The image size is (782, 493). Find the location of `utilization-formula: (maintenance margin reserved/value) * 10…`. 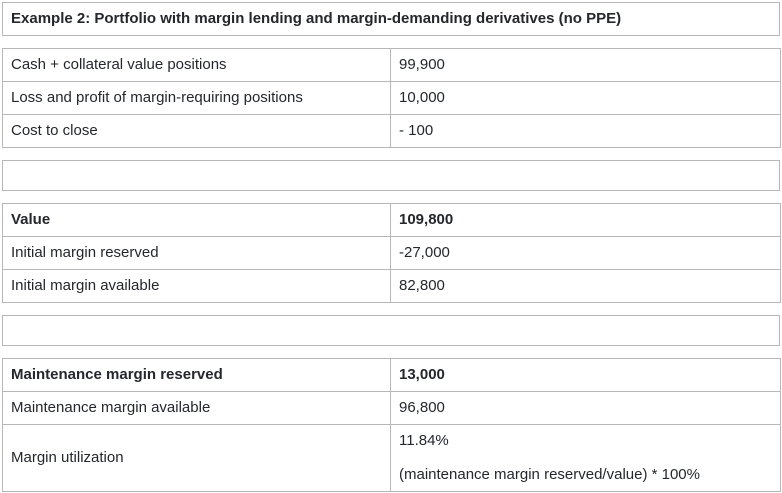

utilization-formula: (maintenance margin reserved/value) * 10… is located at coordinates (549, 474).